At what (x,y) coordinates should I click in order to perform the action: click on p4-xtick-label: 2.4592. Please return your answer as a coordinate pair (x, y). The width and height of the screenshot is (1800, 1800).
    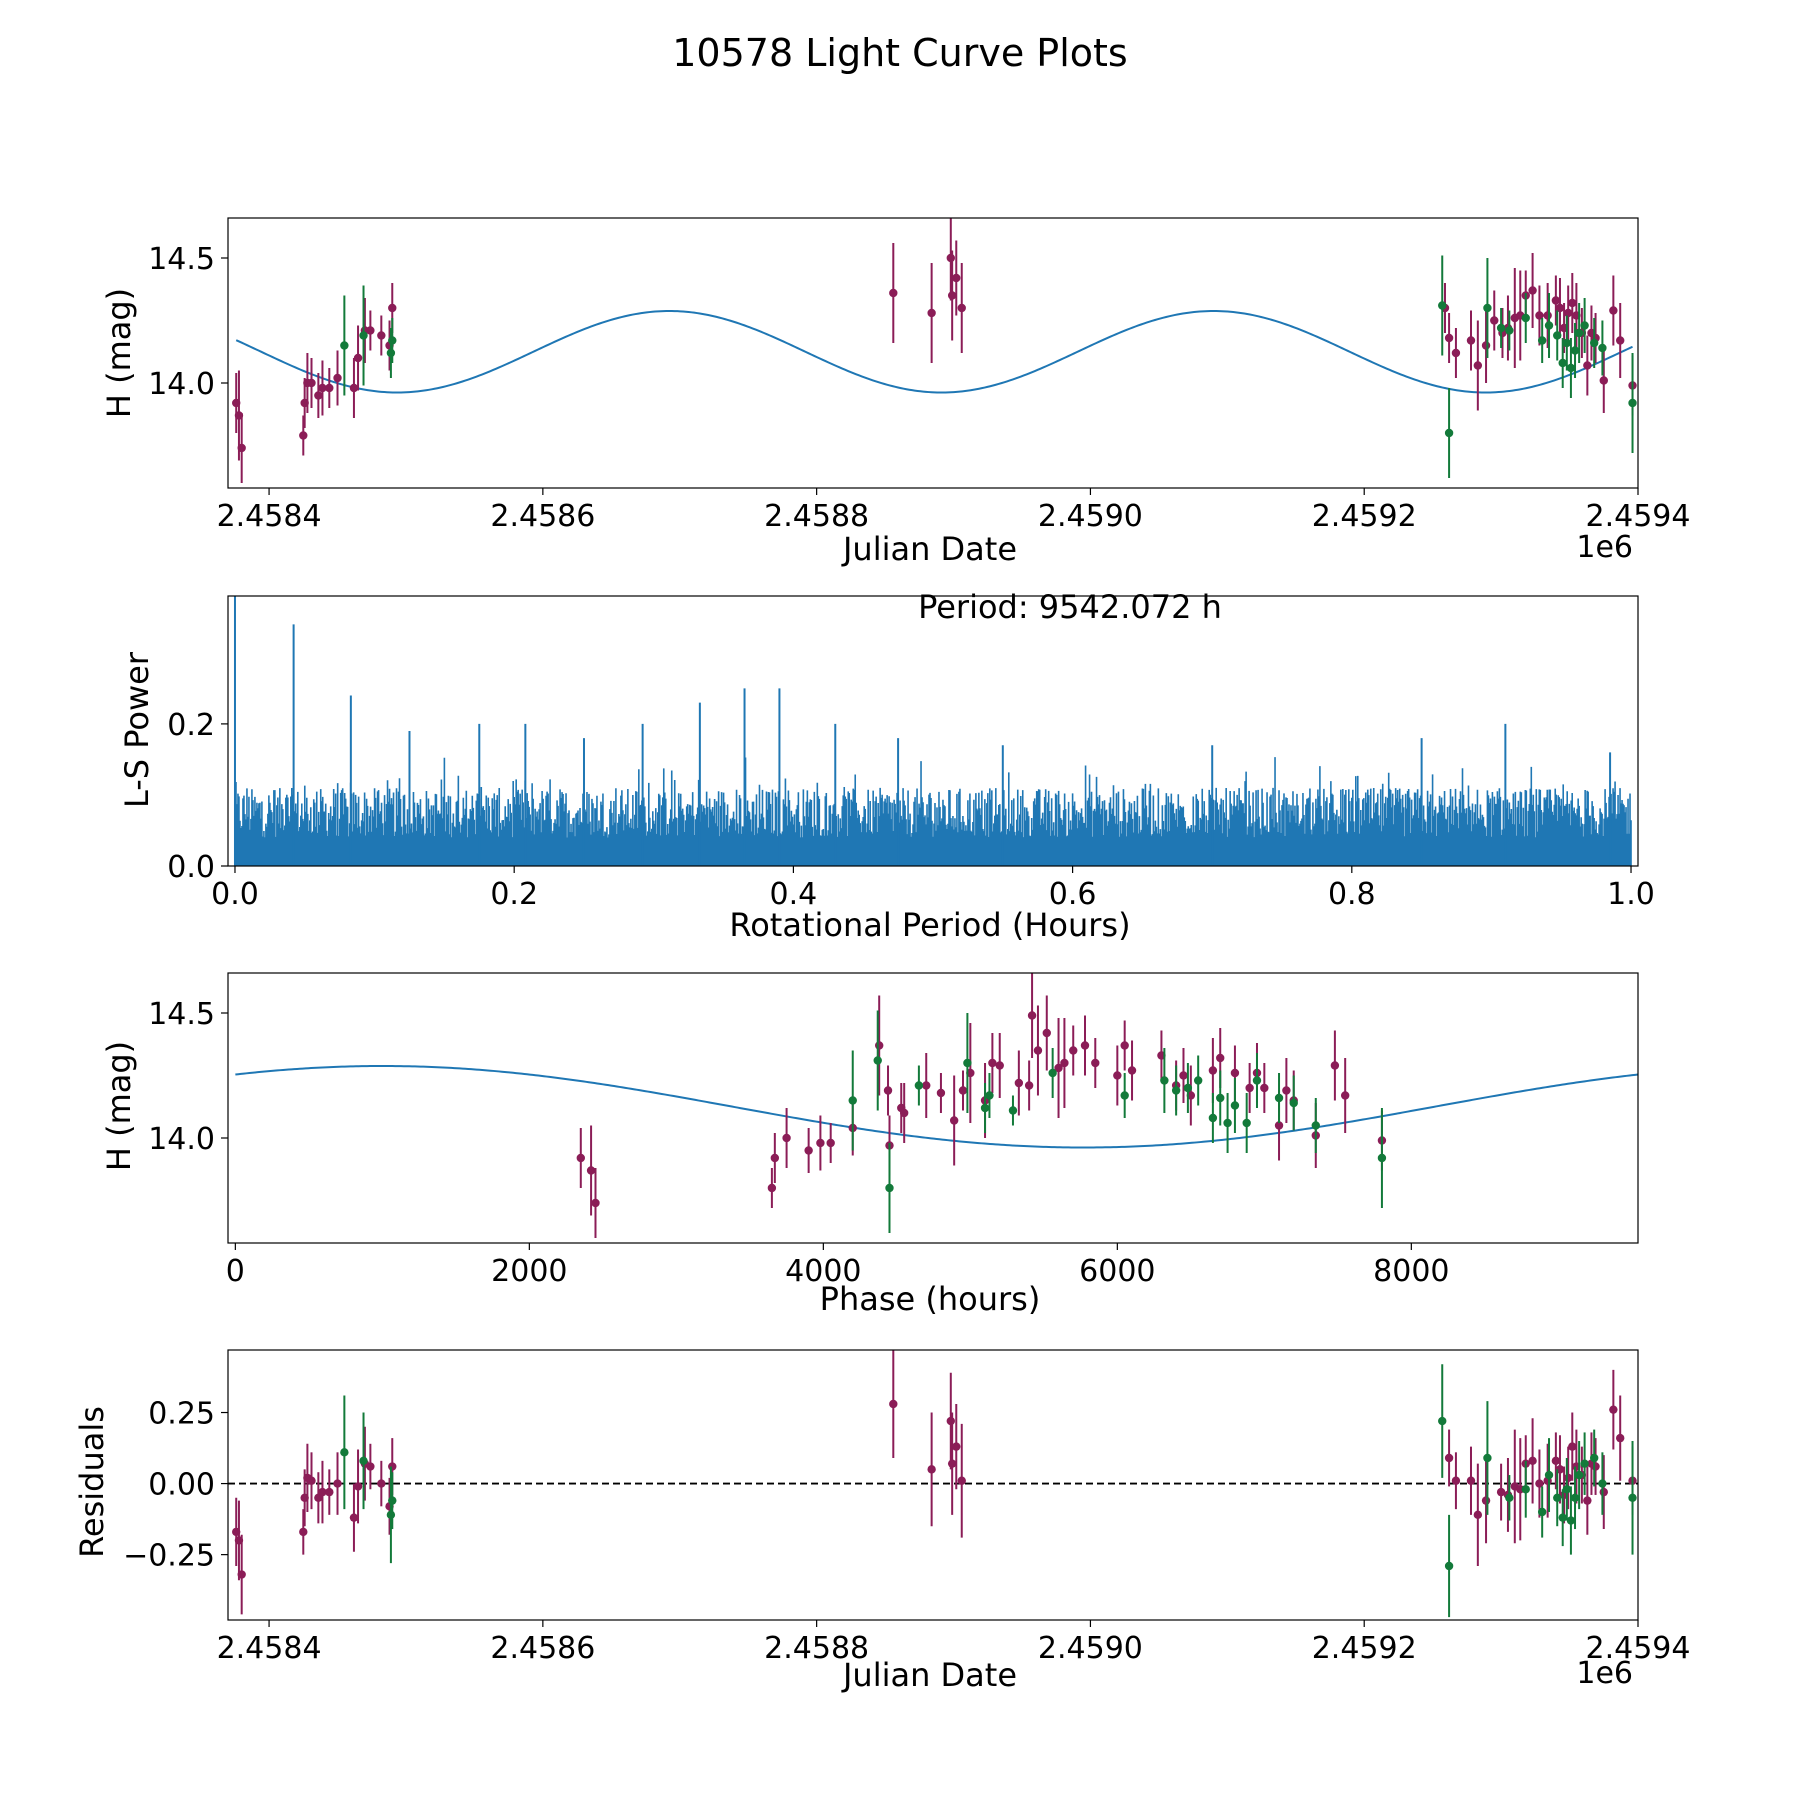
    Looking at the image, I should click on (1364, 1648).